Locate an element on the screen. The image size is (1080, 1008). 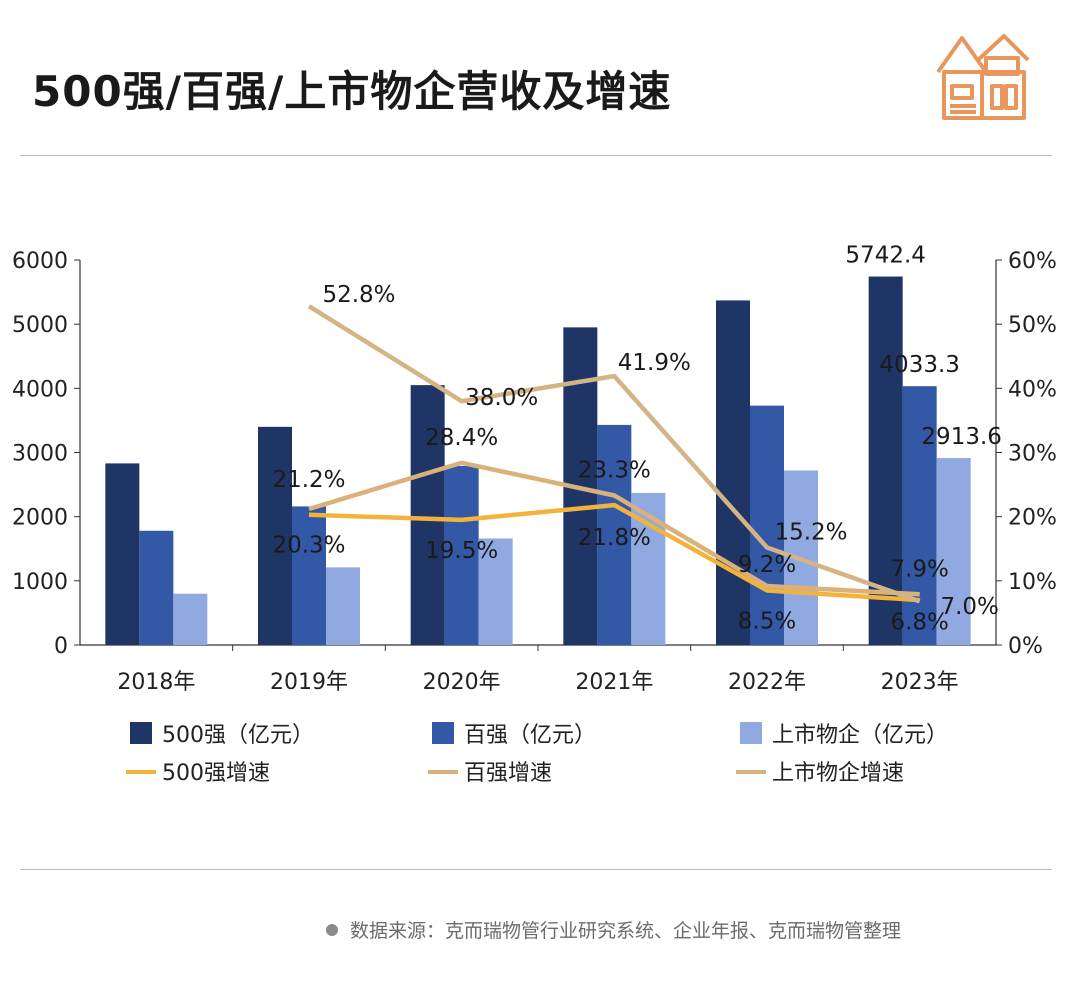
y2-tick-label: 60% is located at coordinates (1032, 261).